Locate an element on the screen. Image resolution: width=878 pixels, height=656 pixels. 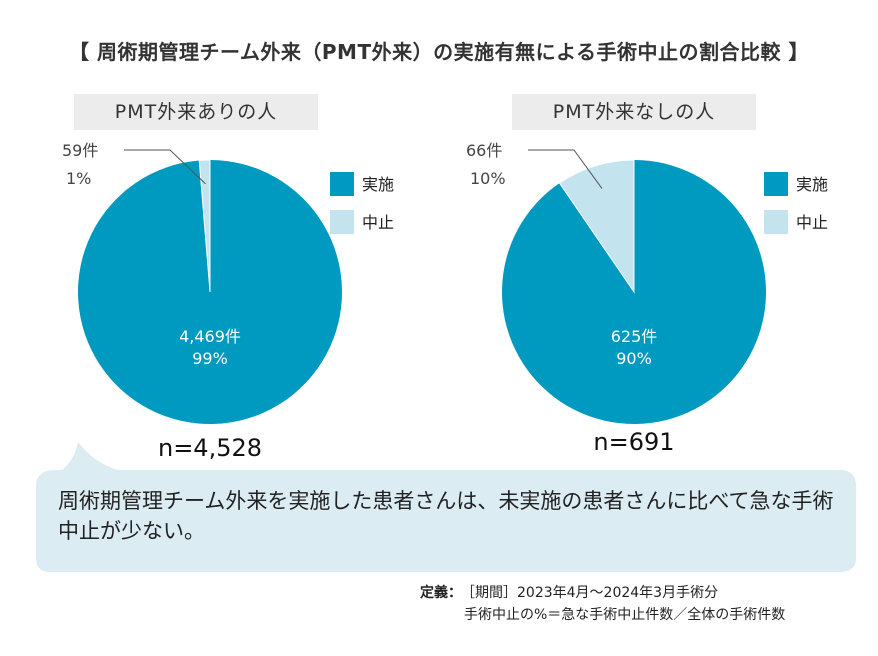
slice-count-label-cancelled: 66件 is located at coordinates (484, 150).